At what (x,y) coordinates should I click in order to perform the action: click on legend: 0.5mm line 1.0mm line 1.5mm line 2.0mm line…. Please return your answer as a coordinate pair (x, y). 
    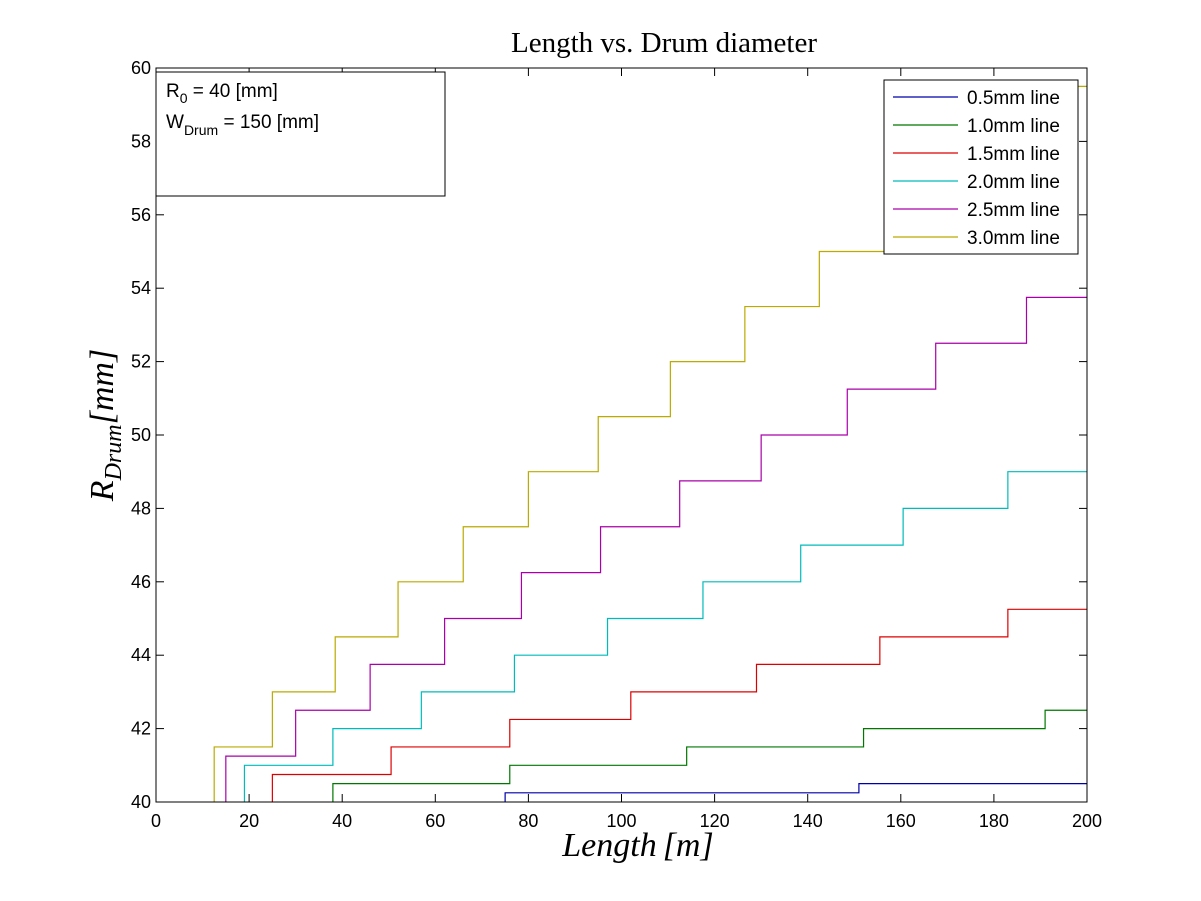
    Looking at the image, I should click on (981, 167).